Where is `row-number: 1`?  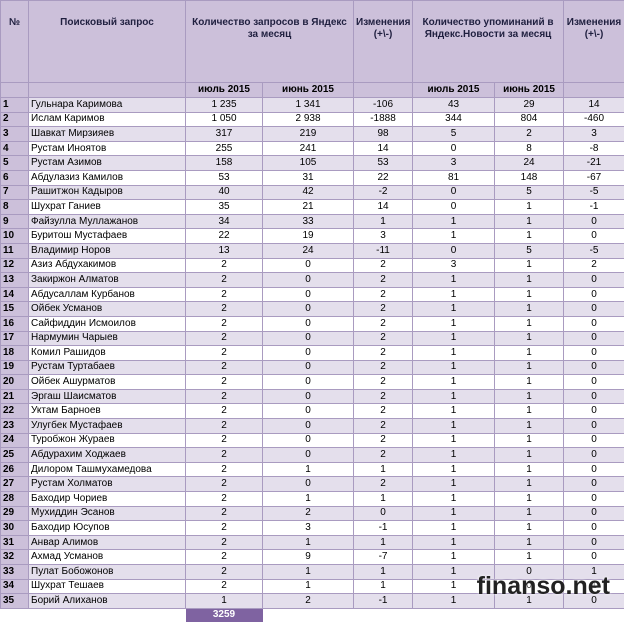 row-number: 1 is located at coordinates (14, 105).